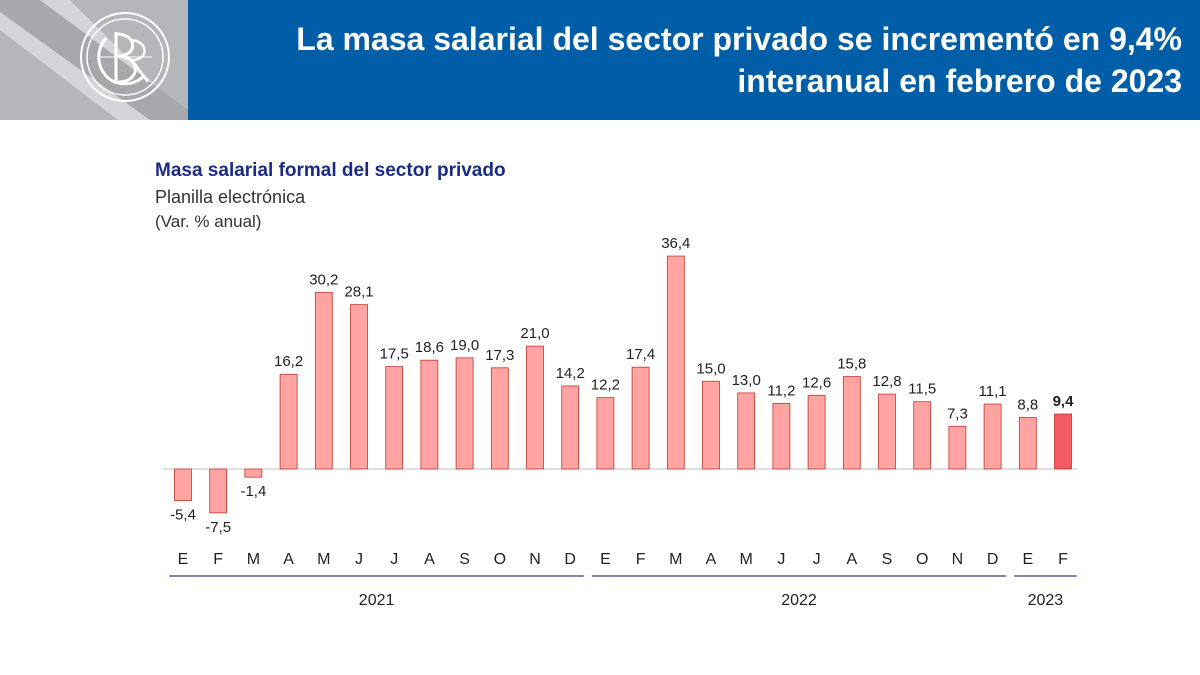  What do you see at coordinates (534, 333) in the screenshot?
I see `bar-value-label: 21,0` at bounding box center [534, 333].